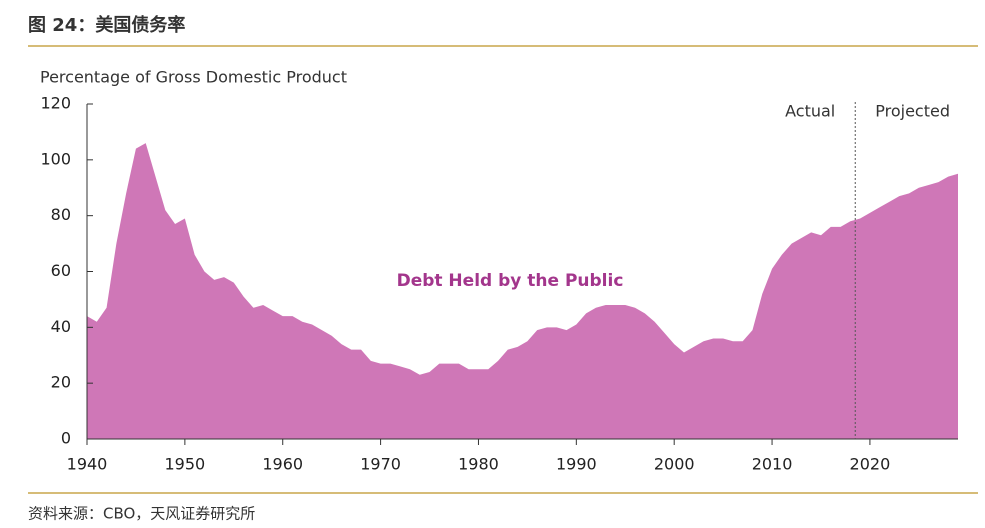 This screenshot has height=528, width=985. What do you see at coordinates (912, 111) in the screenshot?
I see `projected-label: Projected` at bounding box center [912, 111].